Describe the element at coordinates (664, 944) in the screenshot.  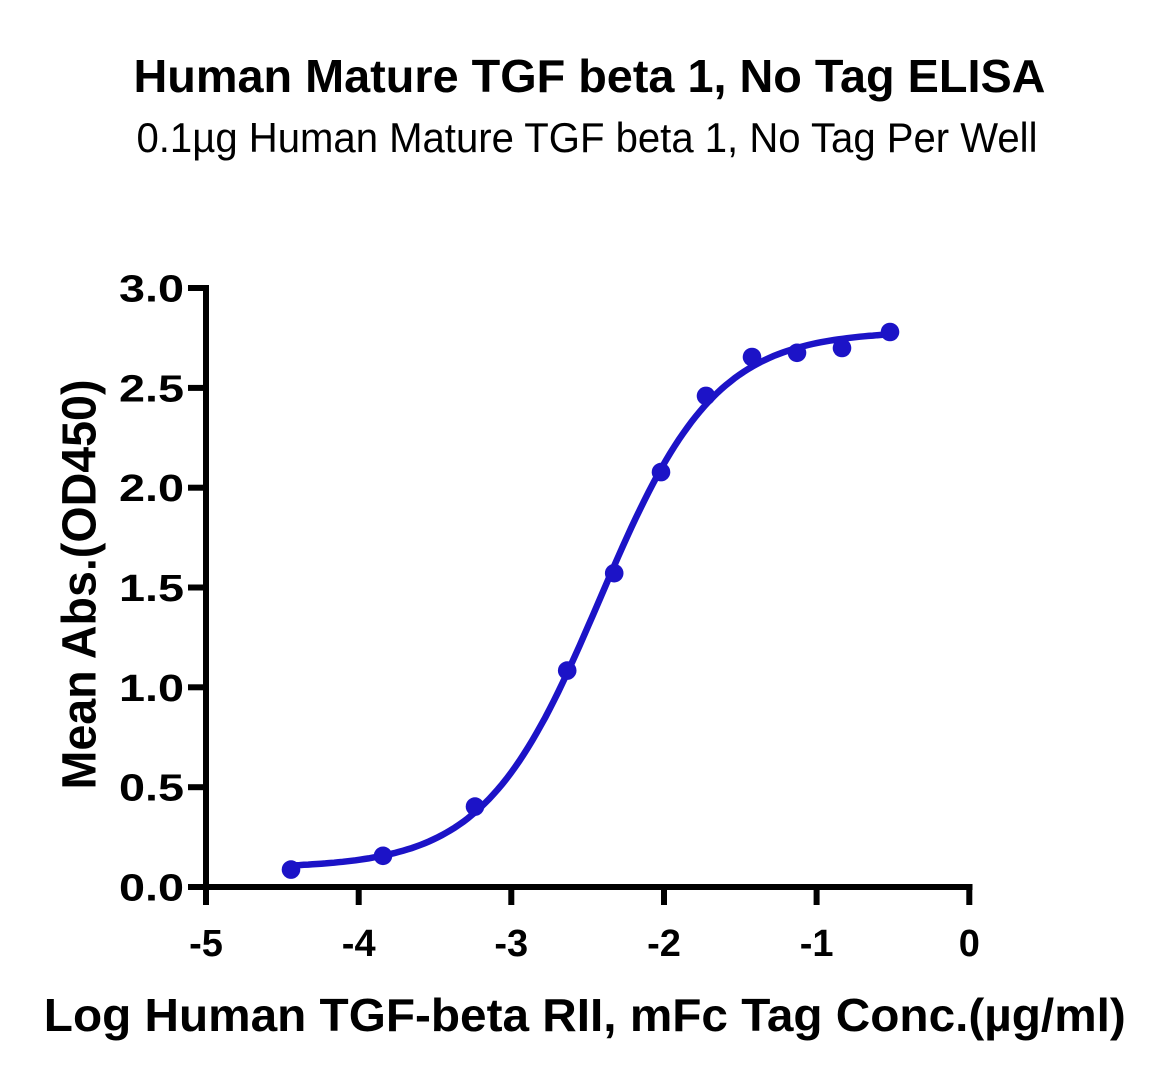
I see `svg-text: -2` at that location.